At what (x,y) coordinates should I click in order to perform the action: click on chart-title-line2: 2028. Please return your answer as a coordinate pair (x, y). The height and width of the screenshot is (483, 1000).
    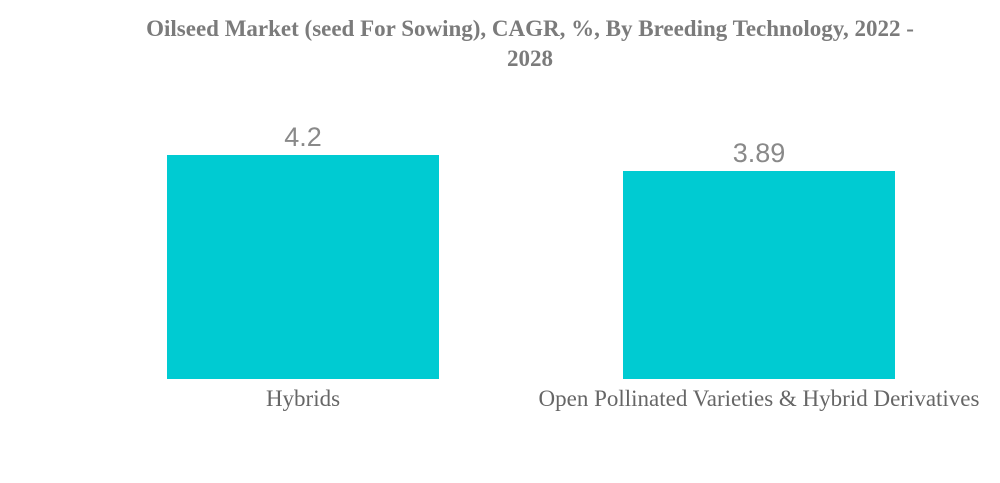
    Looking at the image, I should click on (530, 58).